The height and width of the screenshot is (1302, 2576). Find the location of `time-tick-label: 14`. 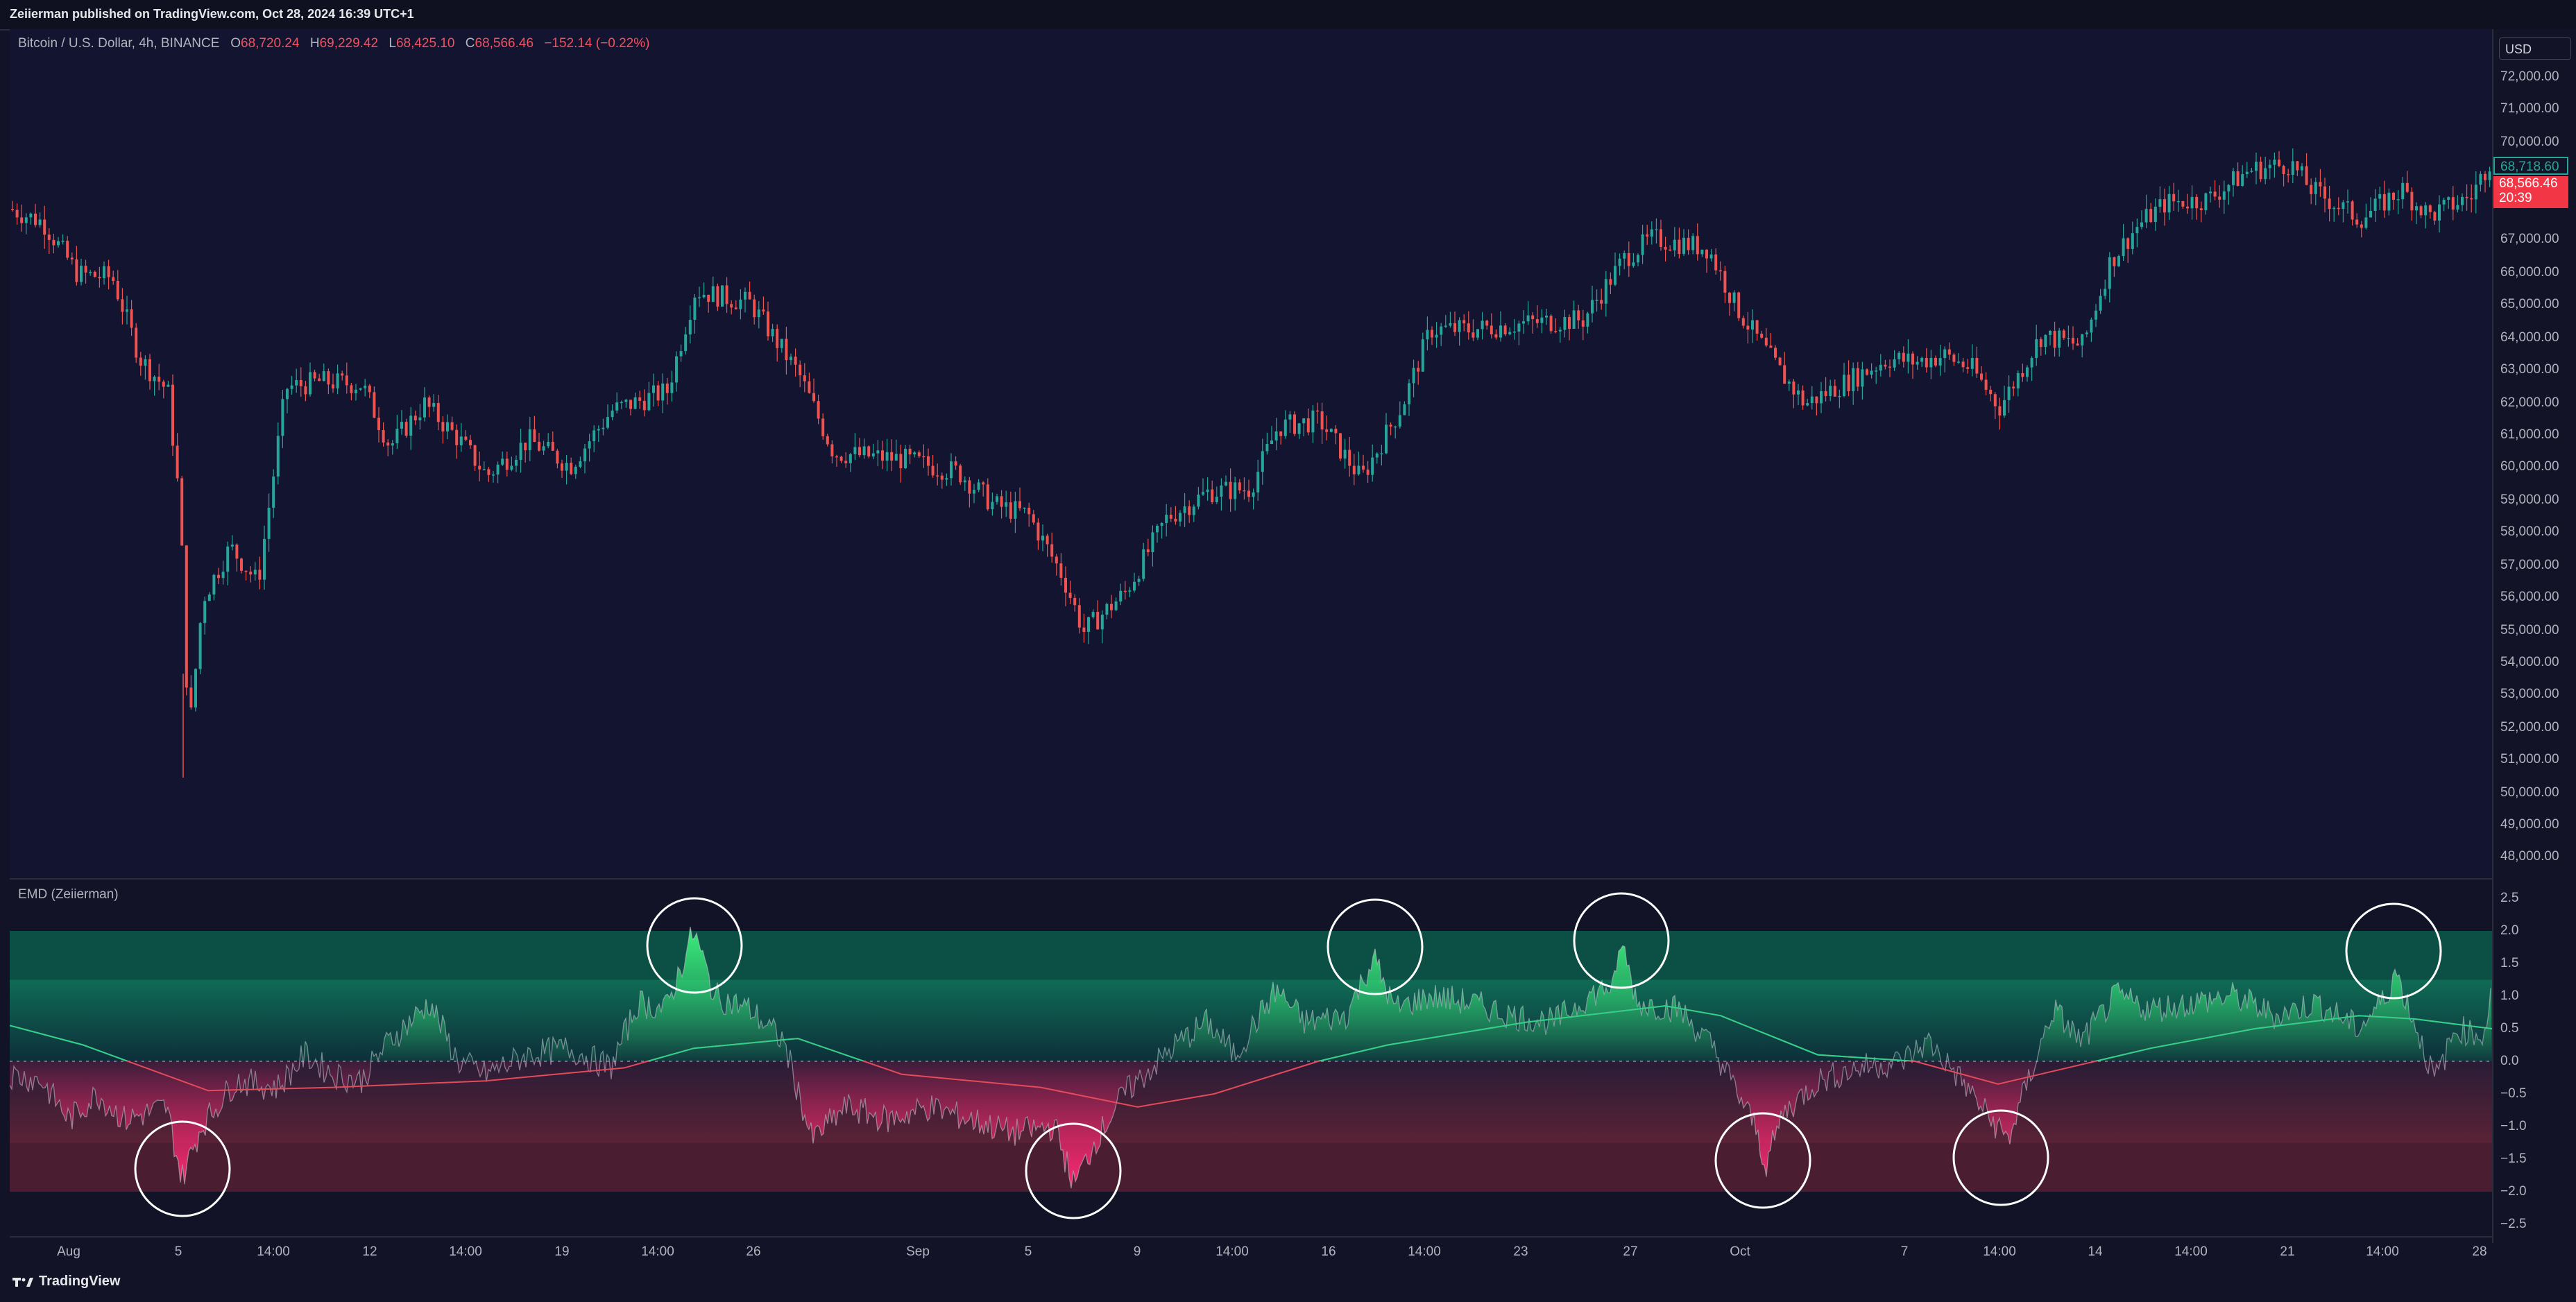

time-tick-label: 14 is located at coordinates (2095, 1251).